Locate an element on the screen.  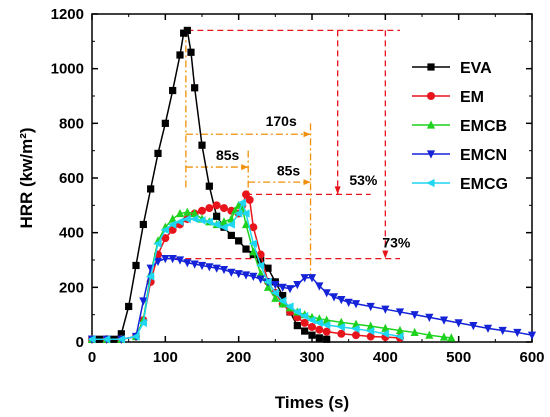
interval-85a-arrow is located at coordinates (245, 167).